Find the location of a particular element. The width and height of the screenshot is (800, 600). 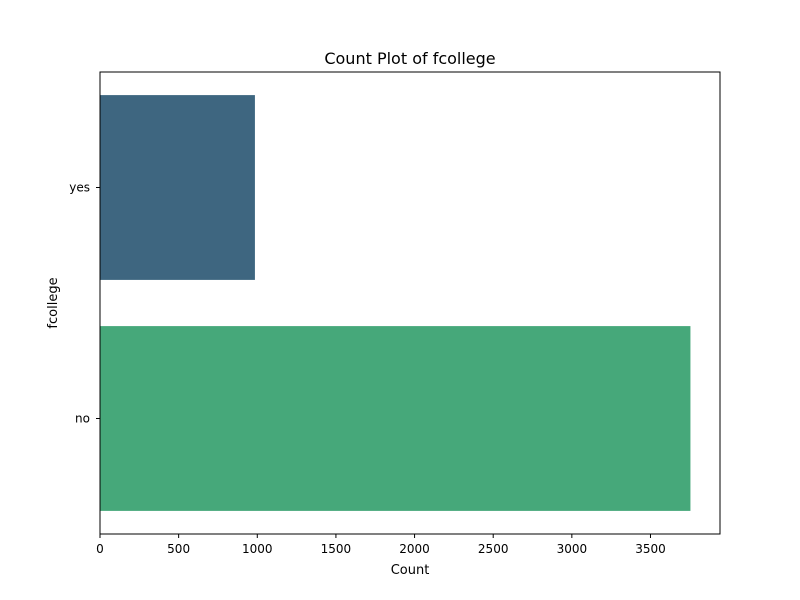

chart-title: Count Plot of fcollege is located at coordinates (409, 58).